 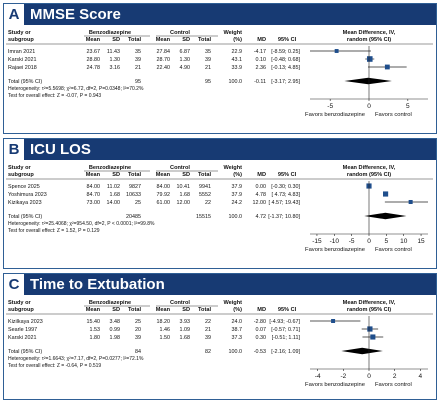 I want to click on study-ci: [-4.93; -0.67], so click(x=284, y=322).